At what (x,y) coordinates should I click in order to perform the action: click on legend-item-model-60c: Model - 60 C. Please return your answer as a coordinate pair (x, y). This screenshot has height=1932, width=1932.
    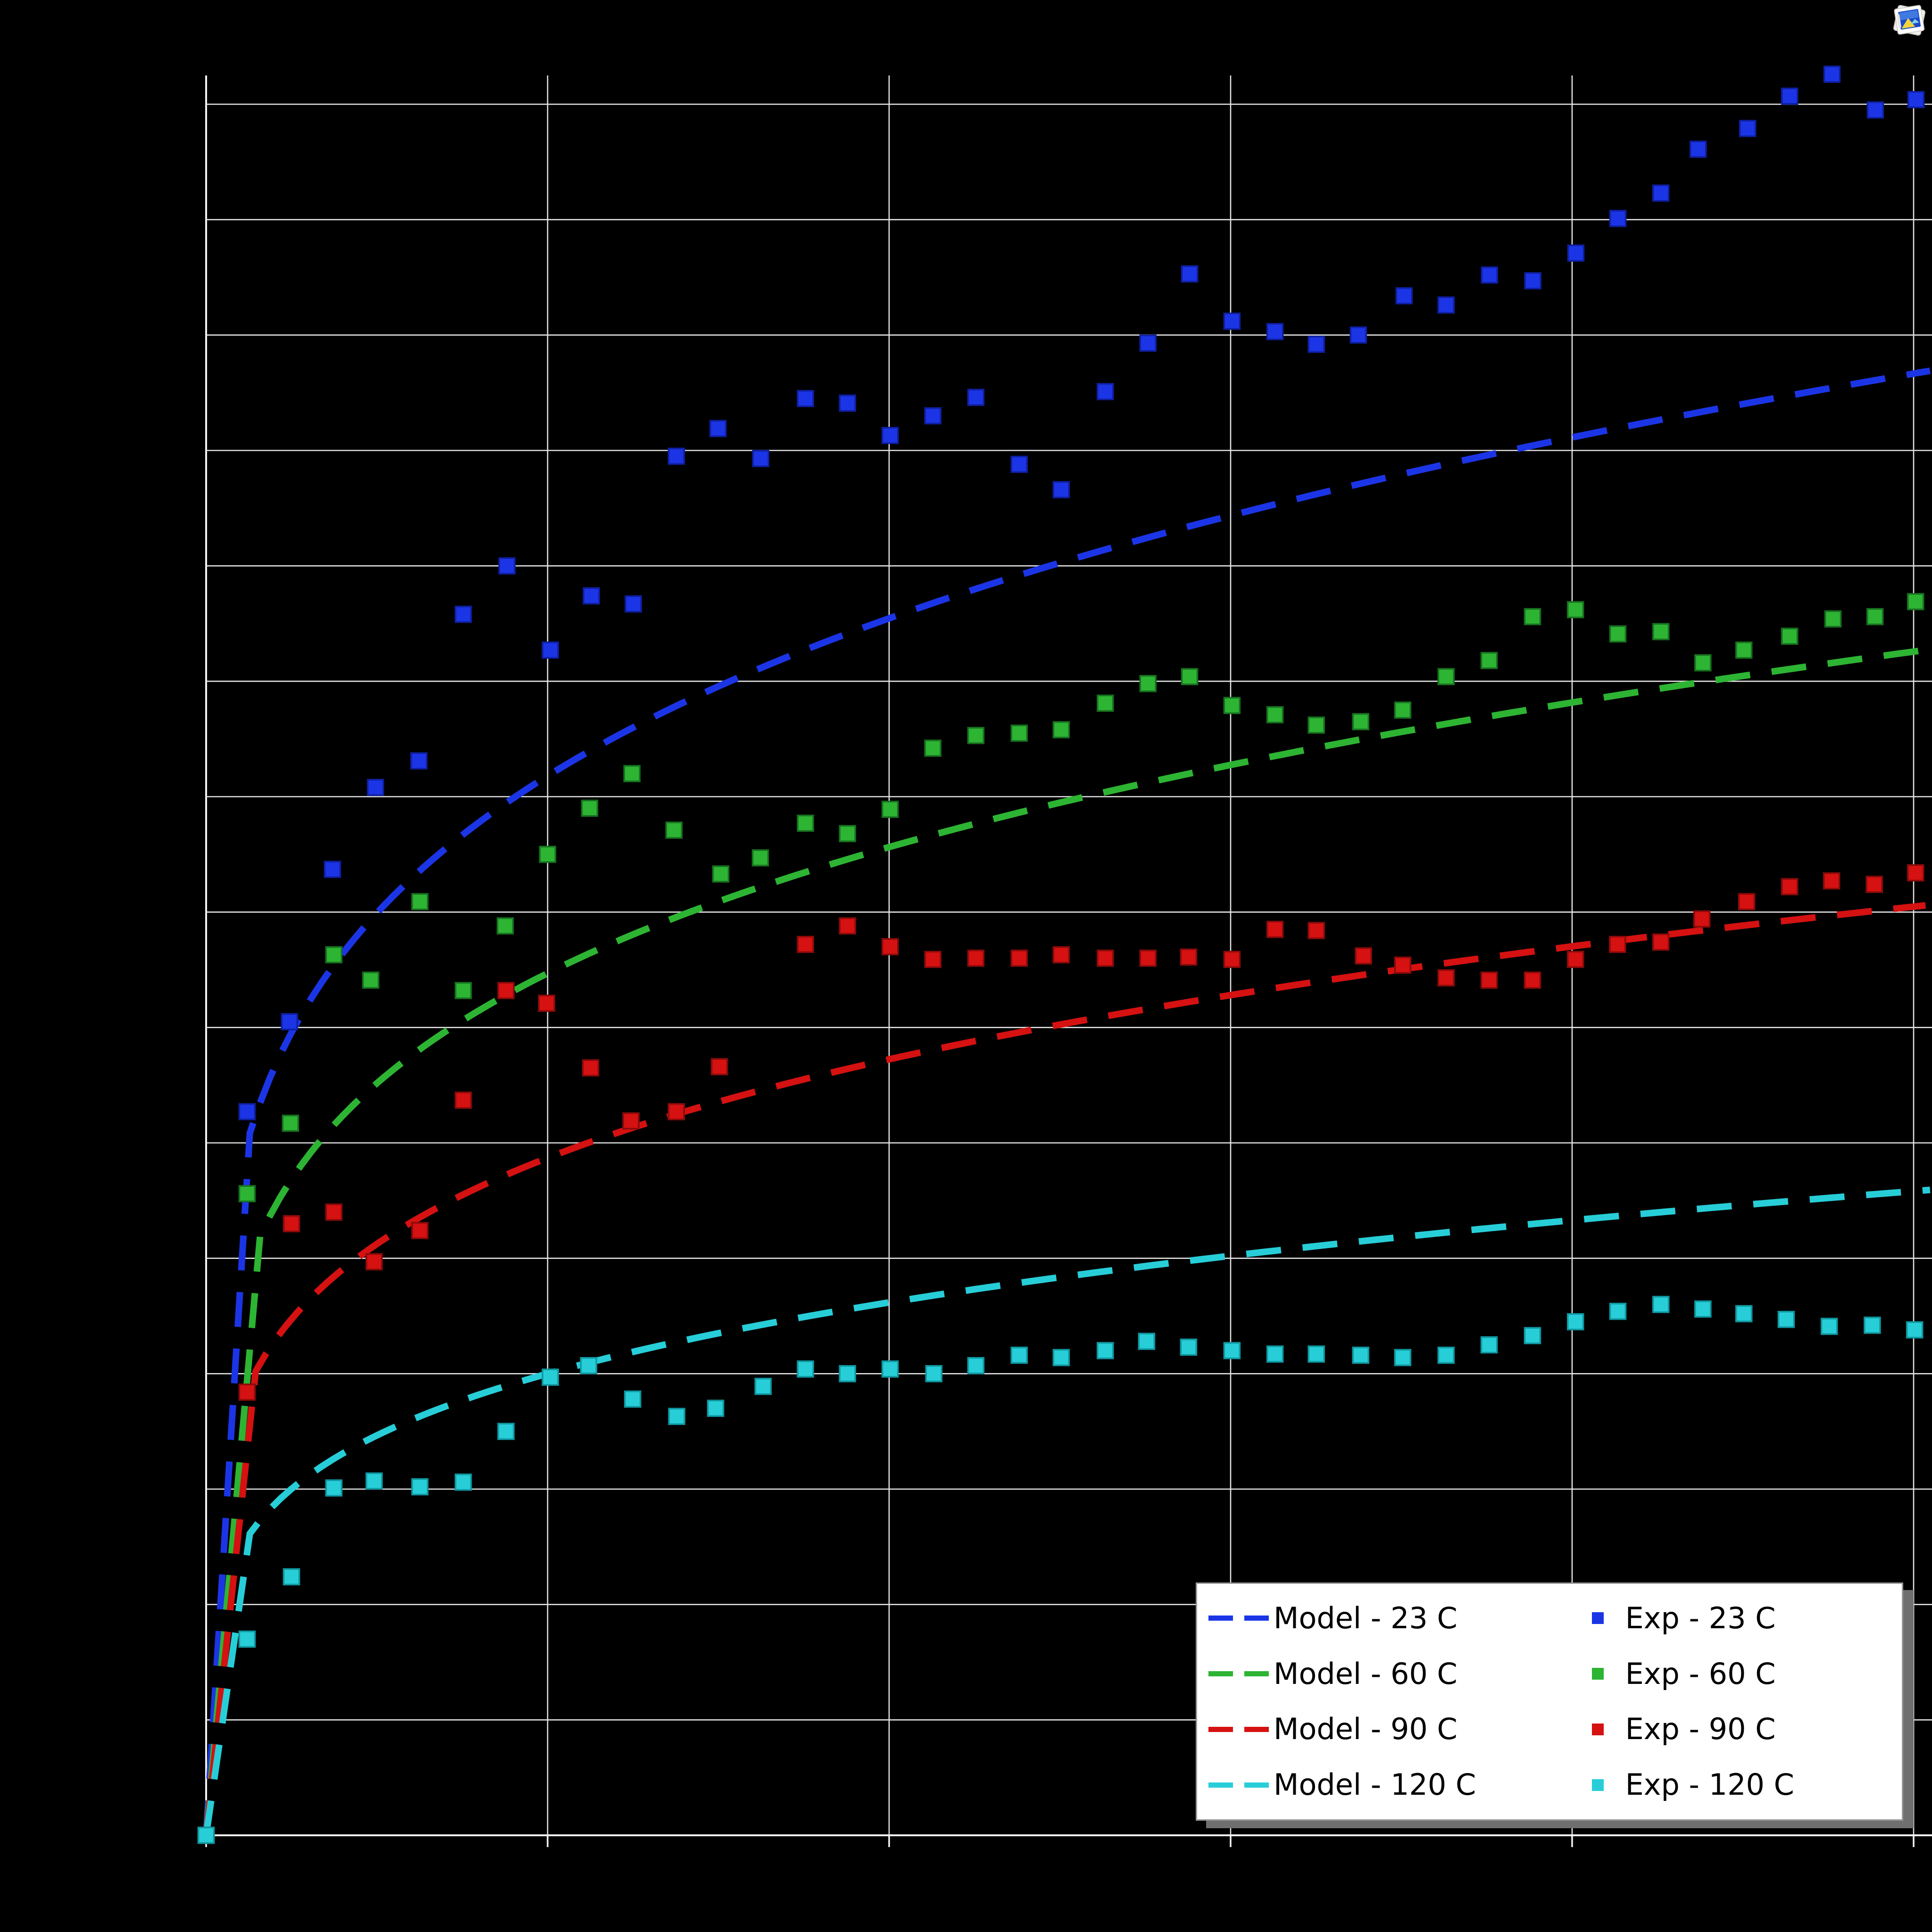
    Looking at the image, I should click on (1400, 1674).